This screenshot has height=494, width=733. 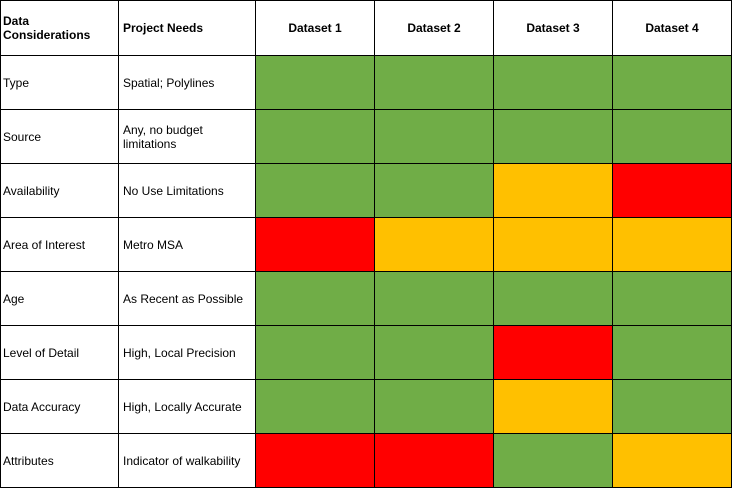 What do you see at coordinates (672, 28) in the screenshot?
I see `header-cell: Dataset 4` at bounding box center [672, 28].